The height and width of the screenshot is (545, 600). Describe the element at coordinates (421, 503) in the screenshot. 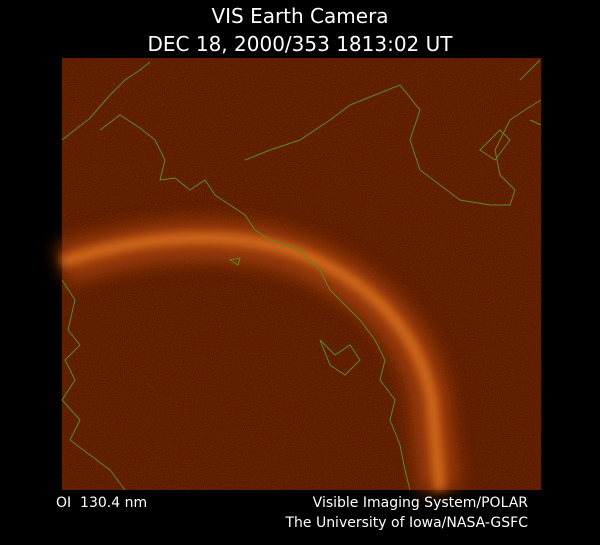

I see `credit-line: Visible Imaging System/POLAR` at that location.